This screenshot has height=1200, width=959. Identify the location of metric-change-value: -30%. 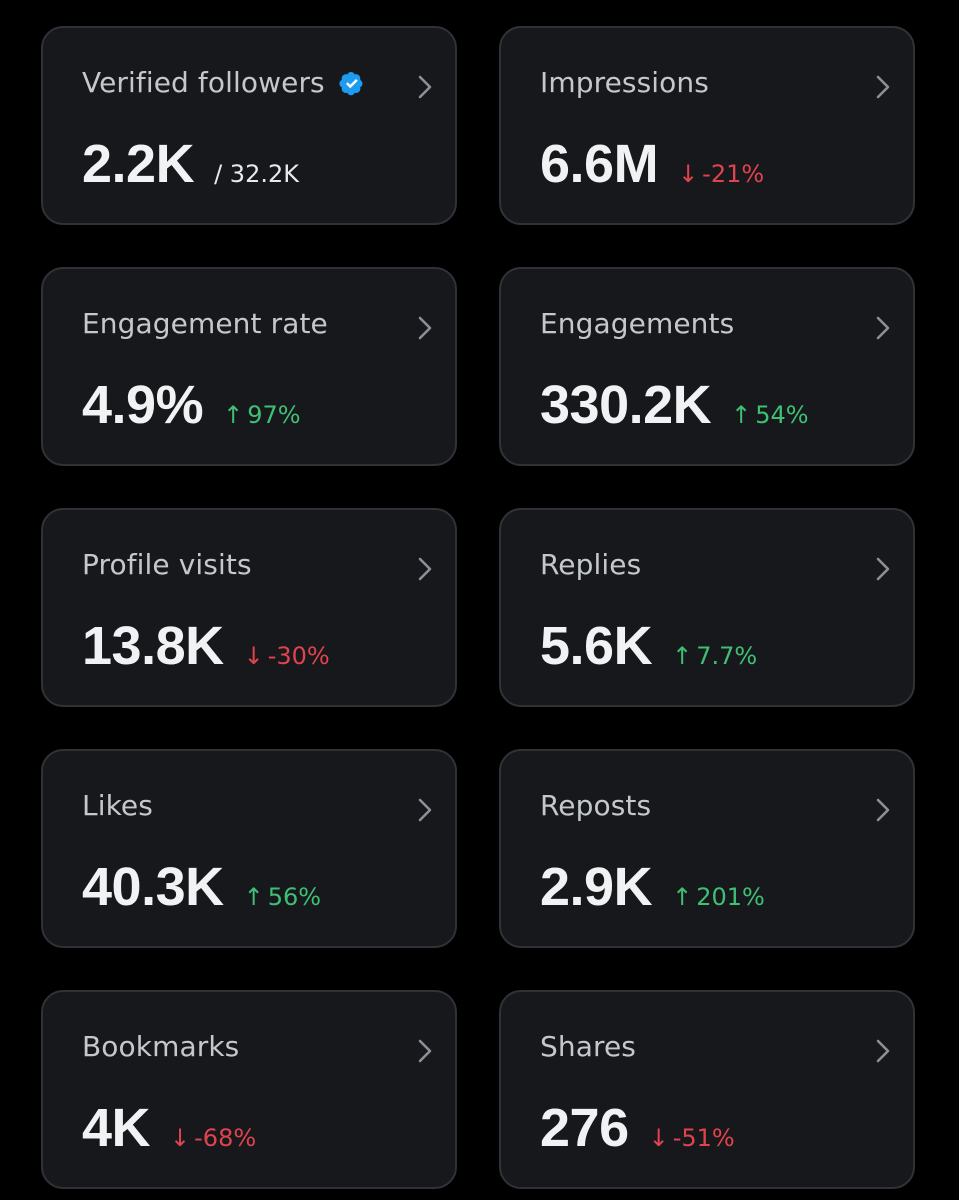
(298, 656).